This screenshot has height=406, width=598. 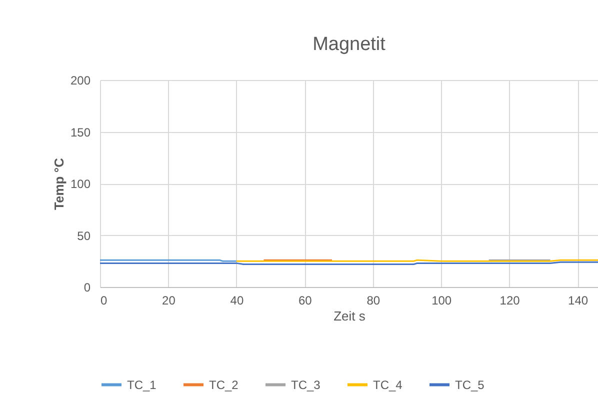 I want to click on x-tick-label: 20, so click(x=169, y=301).